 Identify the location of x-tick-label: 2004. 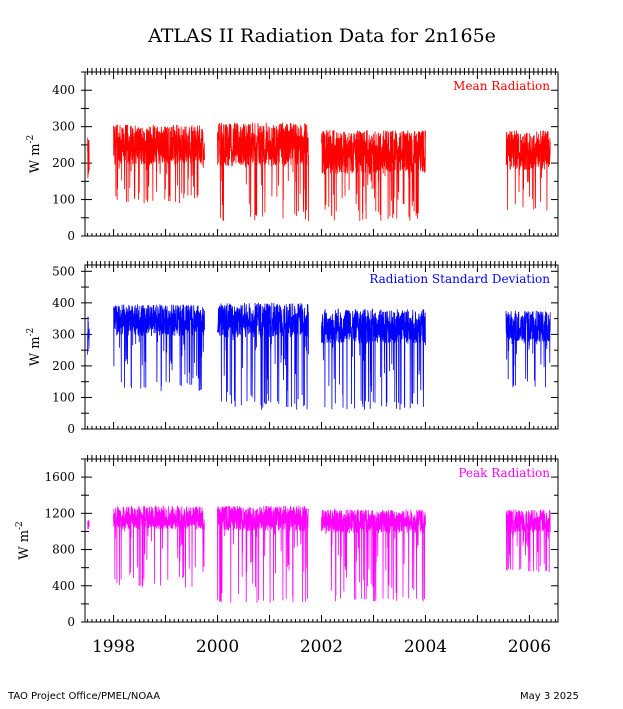
(425, 647).